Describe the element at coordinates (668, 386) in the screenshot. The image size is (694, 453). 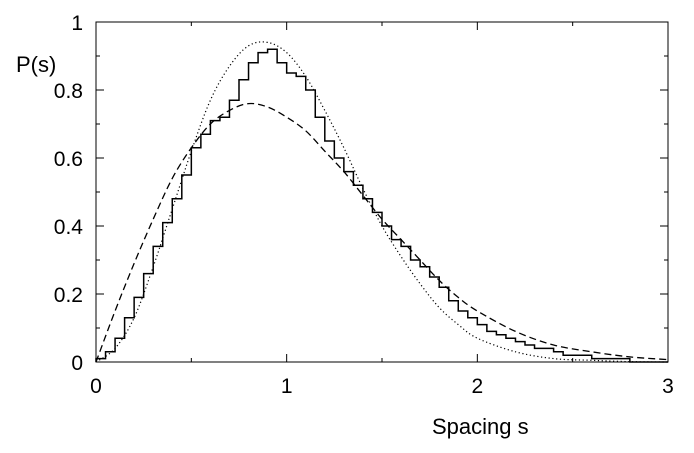
I see `x-tick-label: 3` at that location.